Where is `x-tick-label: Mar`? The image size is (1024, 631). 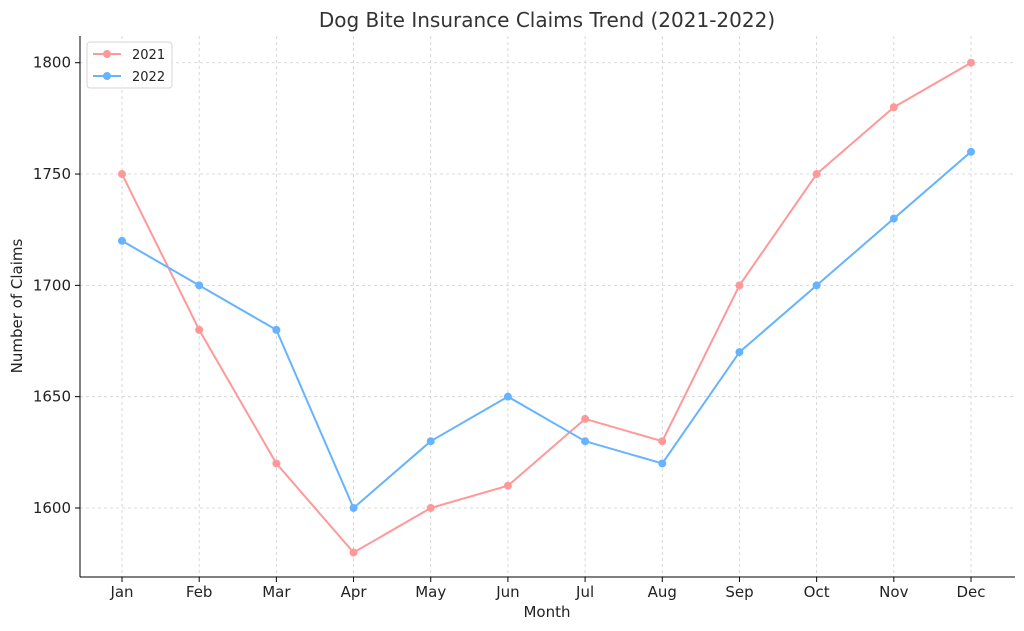 x-tick-label: Mar is located at coordinates (276, 592).